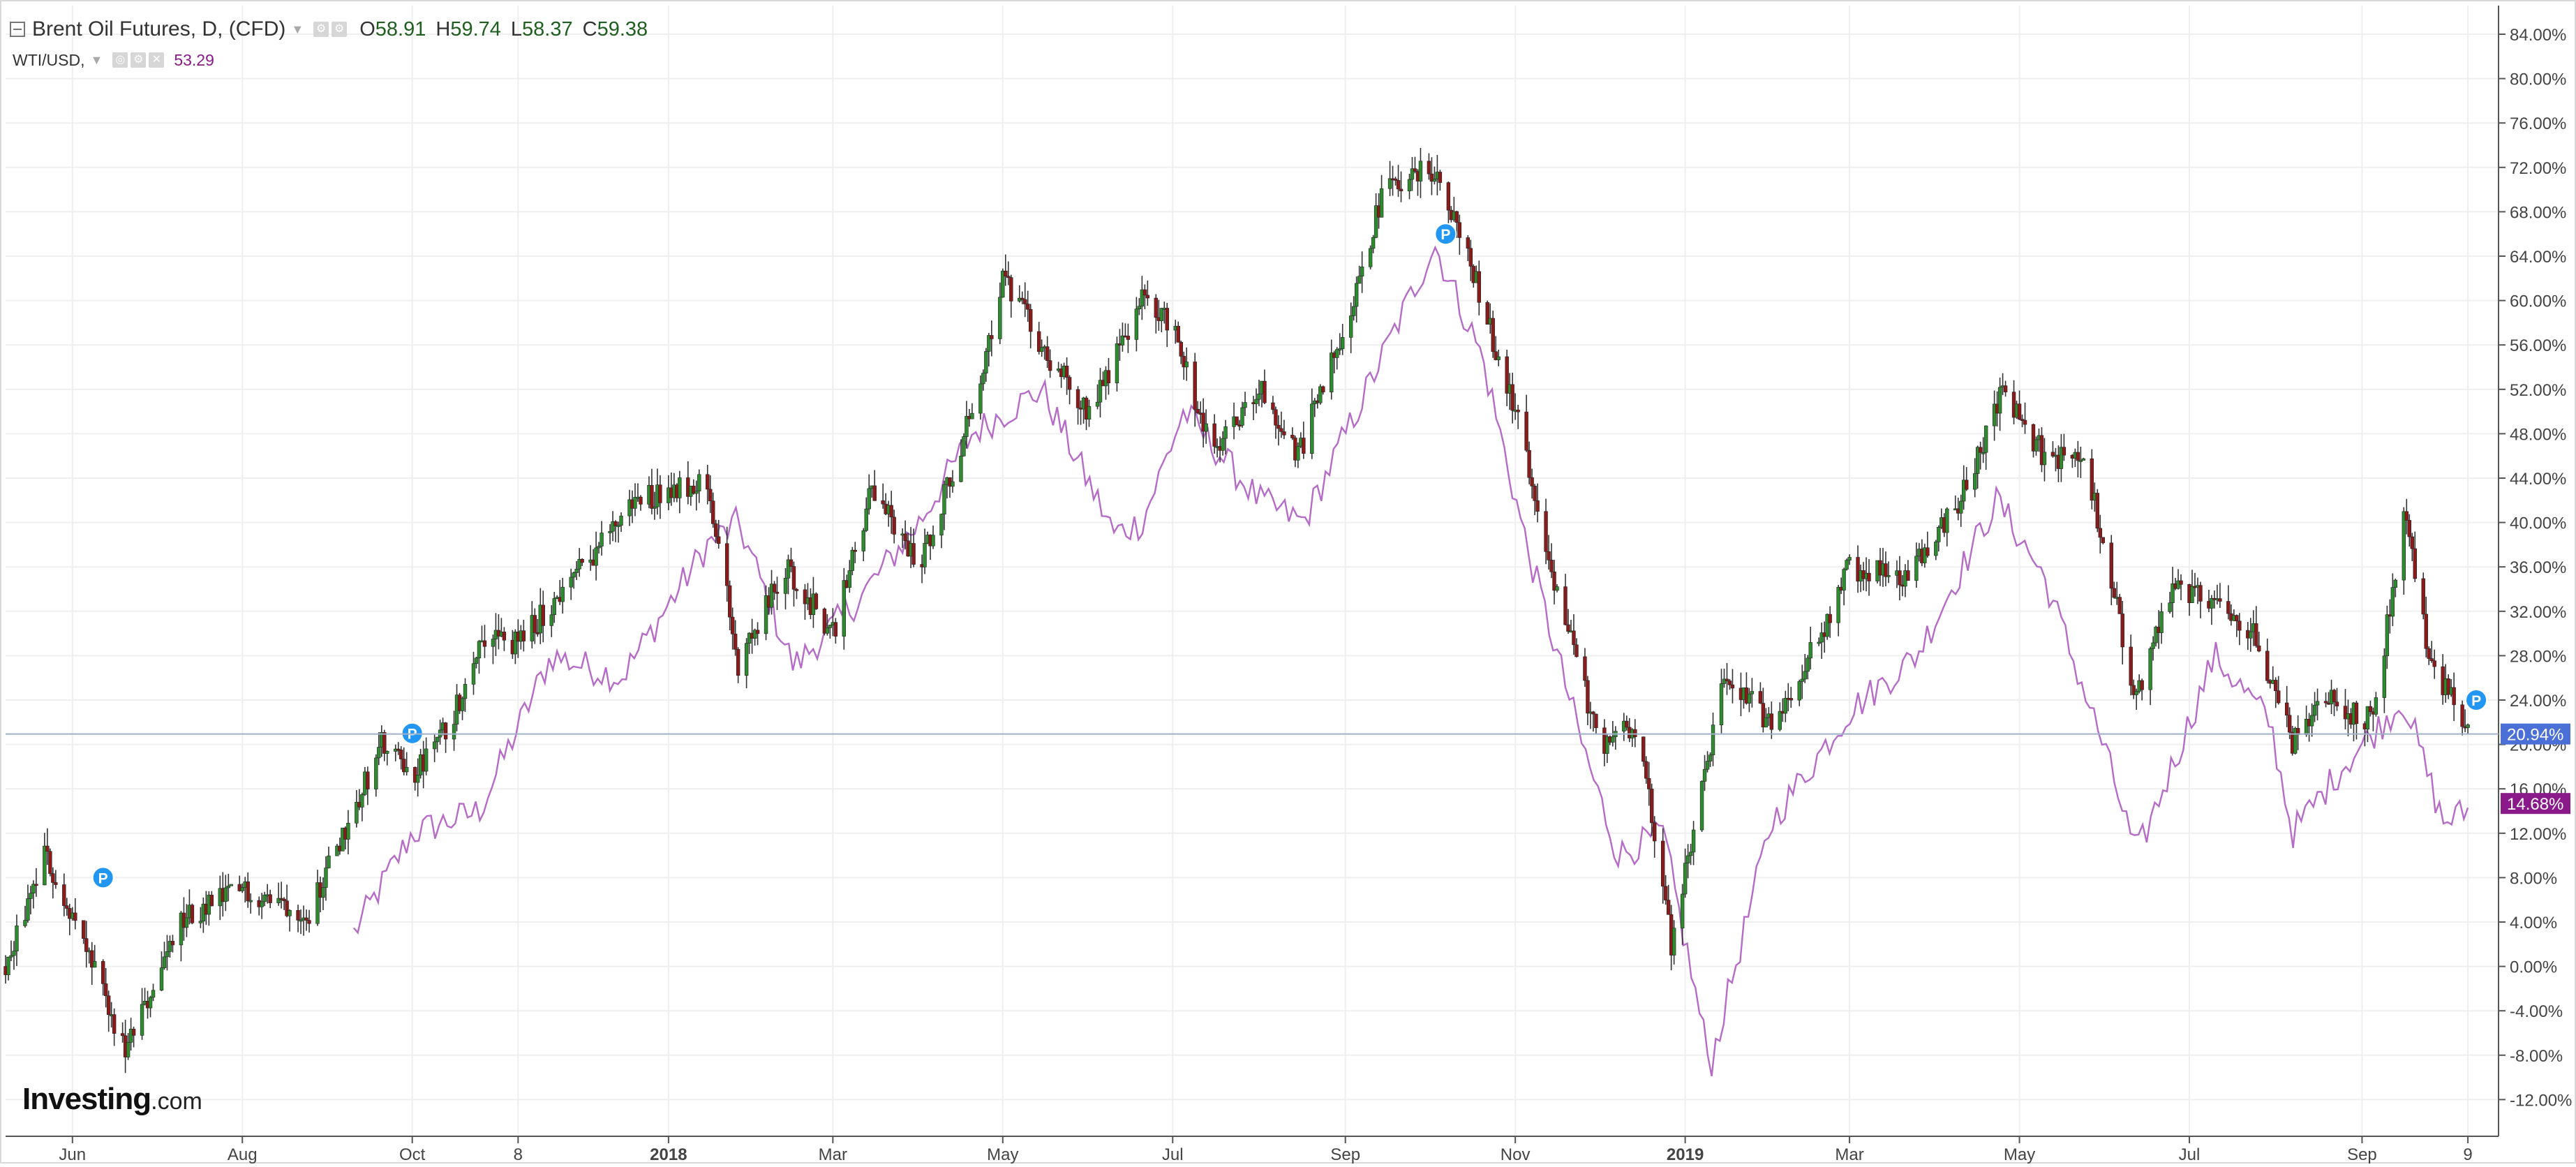 The width and height of the screenshot is (2576, 1167). Describe the element at coordinates (96, 60) in the screenshot. I see `compare-dropdown-arrow-icon: ▼` at that location.